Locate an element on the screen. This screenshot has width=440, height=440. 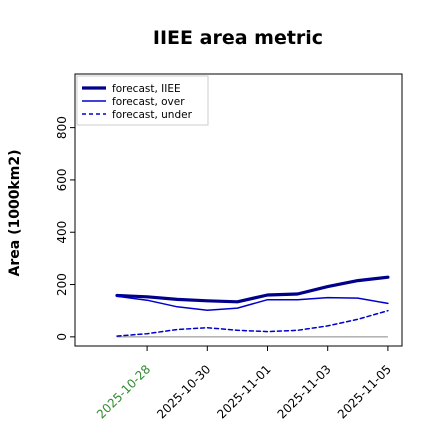
y-tick-label: 400 is located at coordinates (62, 232).